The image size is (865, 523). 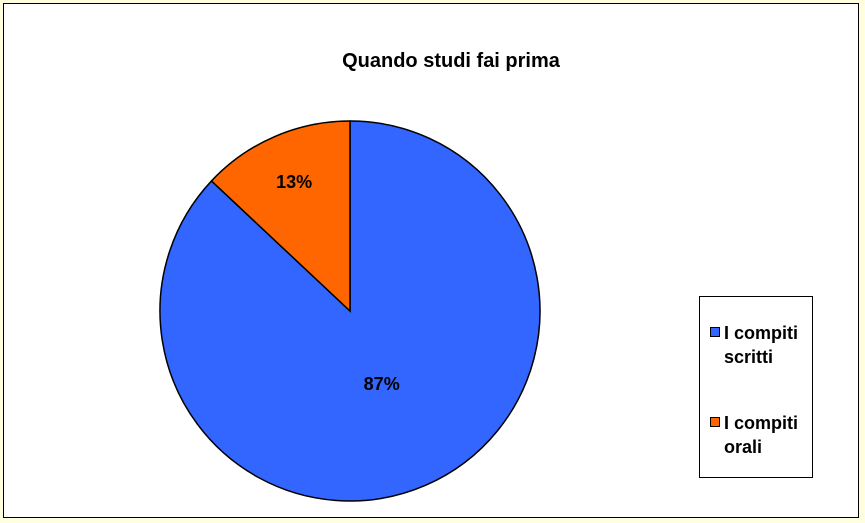 What do you see at coordinates (451, 61) in the screenshot?
I see `chart-title: Quando studi fai prima` at bounding box center [451, 61].